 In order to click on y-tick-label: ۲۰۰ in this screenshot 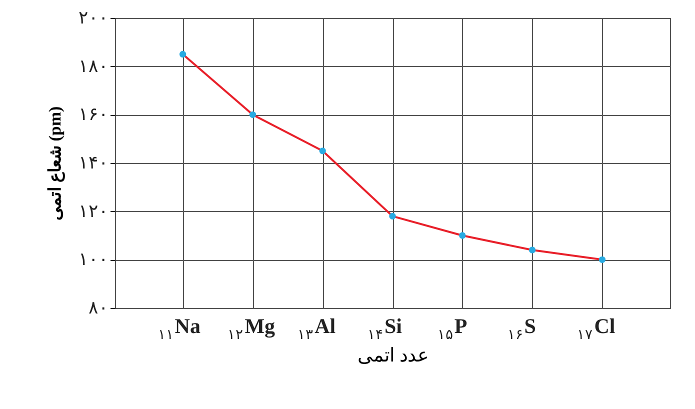, I will do `click(93, 18)`.